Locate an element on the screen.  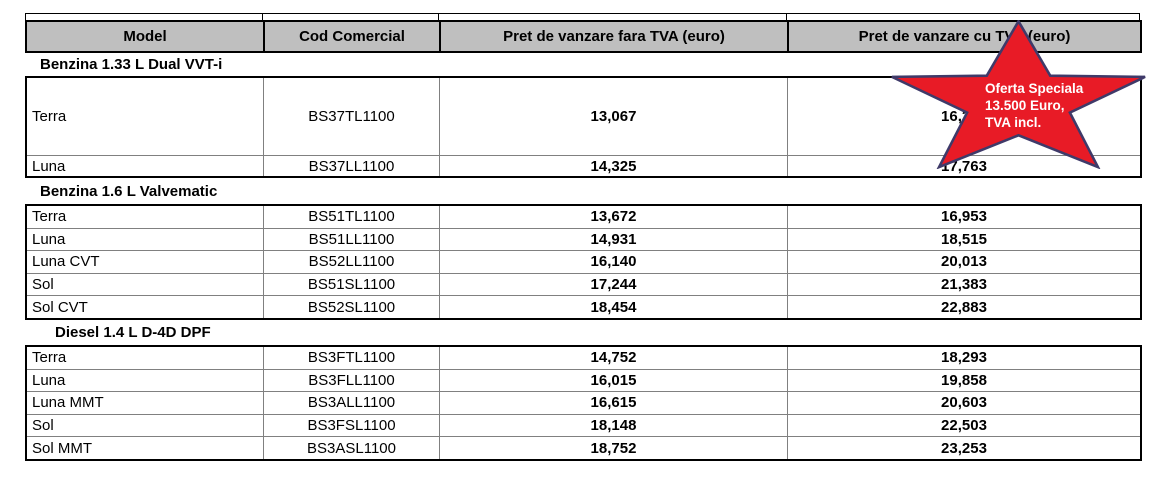
special-offer-badge: Oferta Speciala 13.500 Euro, TVA incl. is located at coordinates (1018, 94).